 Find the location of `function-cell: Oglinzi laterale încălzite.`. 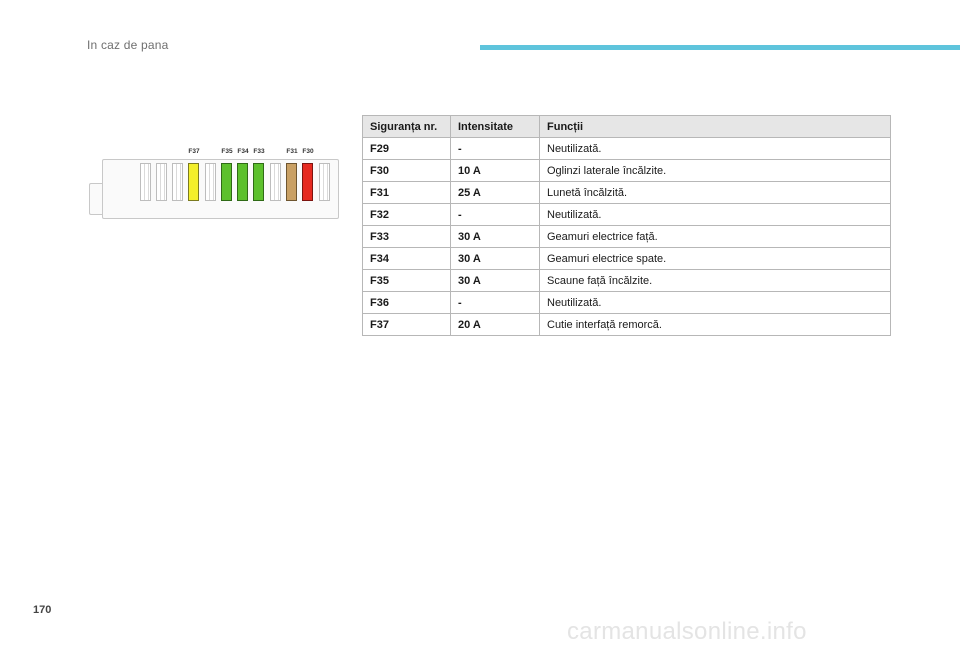

function-cell: Oglinzi laterale încălzite. is located at coordinates (715, 170).